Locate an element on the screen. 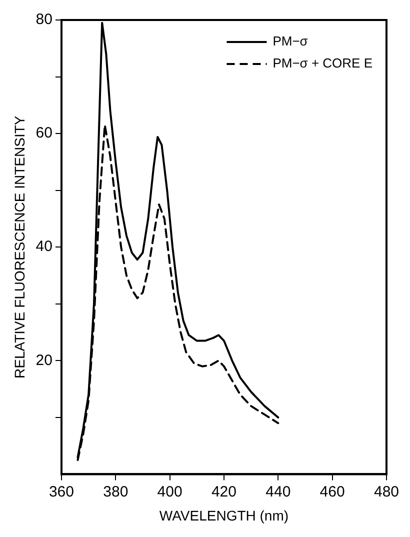 The image size is (410, 537). x-tick-label: 420 is located at coordinates (223, 491).